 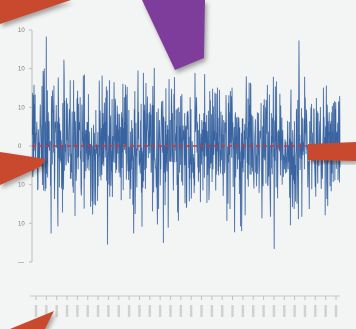 I want to click on x-axis-ticks, so click(x=186, y=306).